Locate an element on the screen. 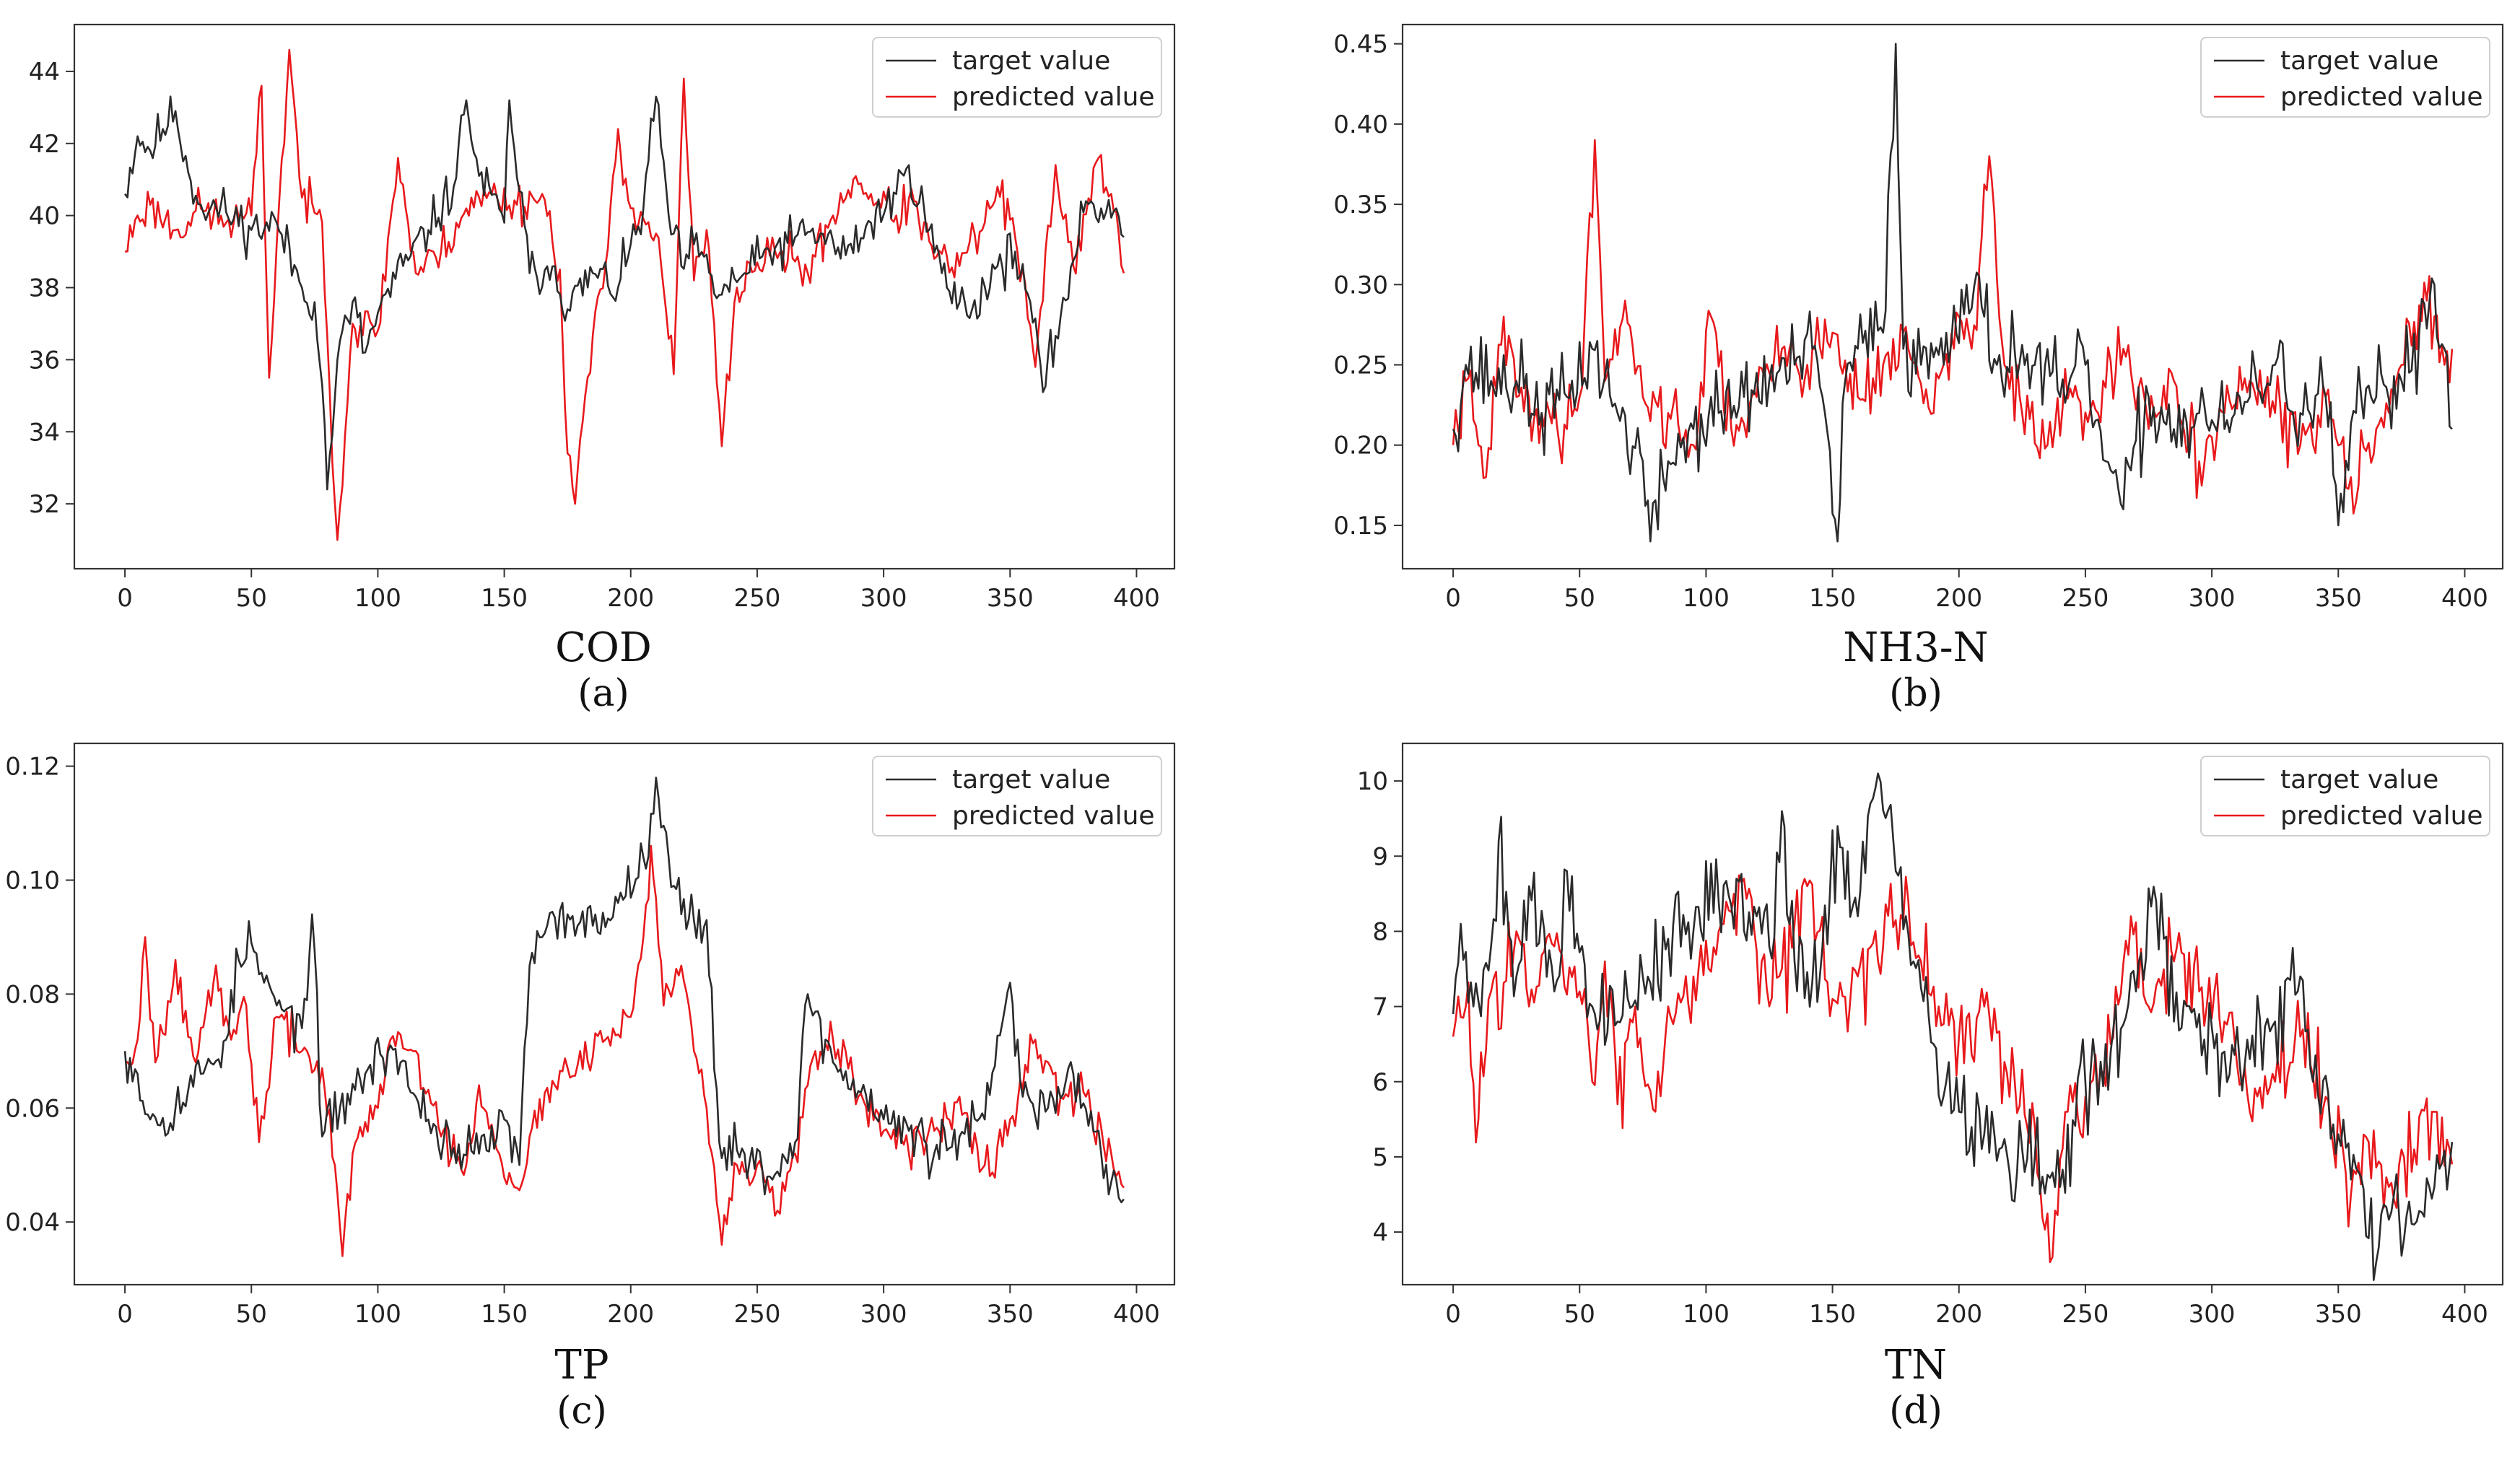  y-tick-label: 4 is located at coordinates (1380, 1232).